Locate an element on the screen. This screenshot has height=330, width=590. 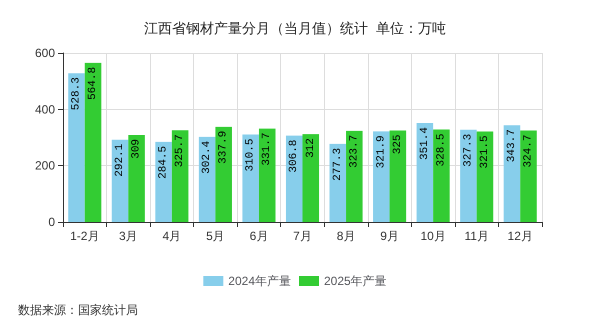
x-tick-label: 9月 is located at coordinates (389, 236).